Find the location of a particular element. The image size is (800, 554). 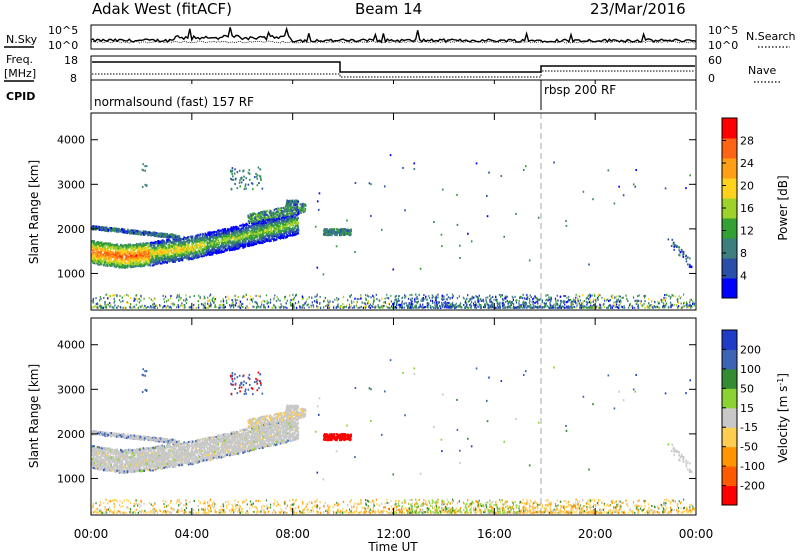

exp1-label: normalsound (fast) 157 RF is located at coordinates (174, 102).